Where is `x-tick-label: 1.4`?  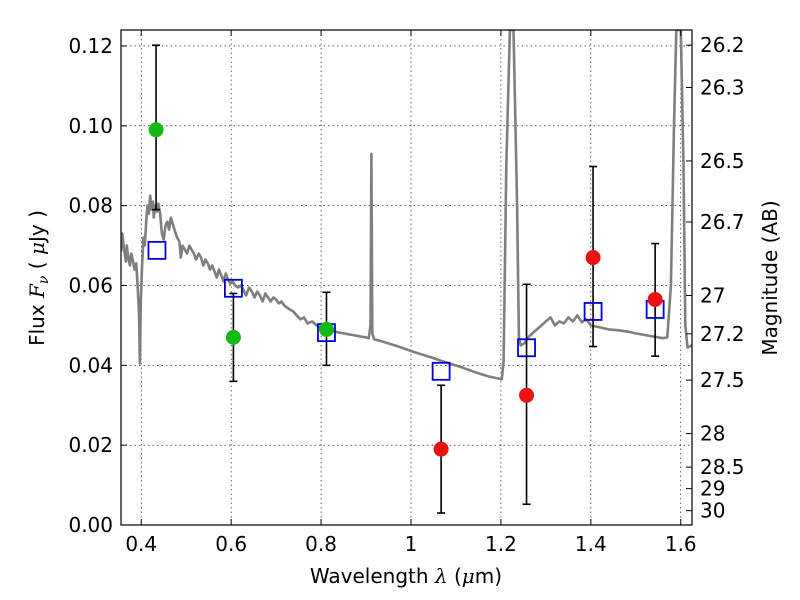 x-tick-label: 1.4 is located at coordinates (591, 544).